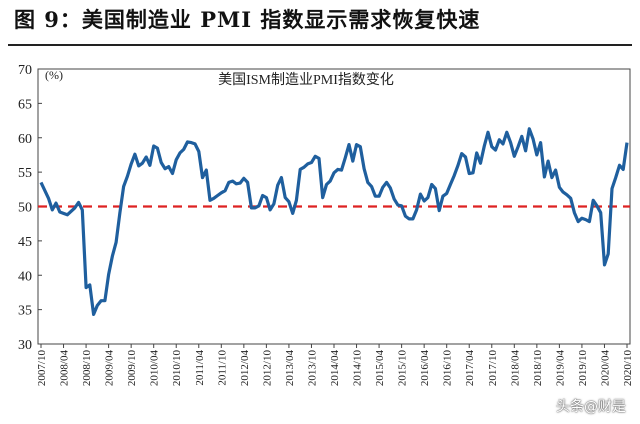 The height and width of the screenshot is (424, 640). What do you see at coordinates (493, 368) in the screenshot?
I see `x-tick-label: 2017/10` at bounding box center [493, 368].